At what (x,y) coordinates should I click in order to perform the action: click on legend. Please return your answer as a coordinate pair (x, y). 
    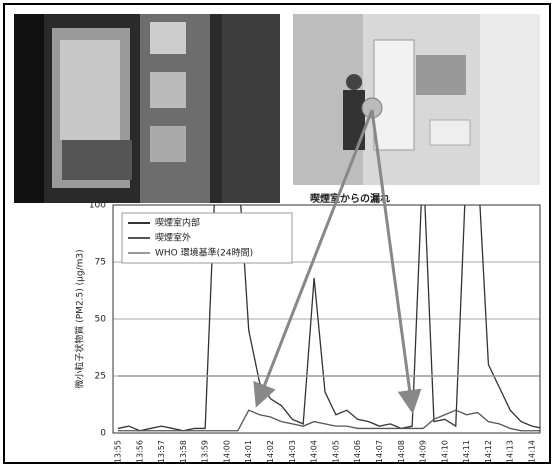
    Looking at the image, I should click on (207, 238).